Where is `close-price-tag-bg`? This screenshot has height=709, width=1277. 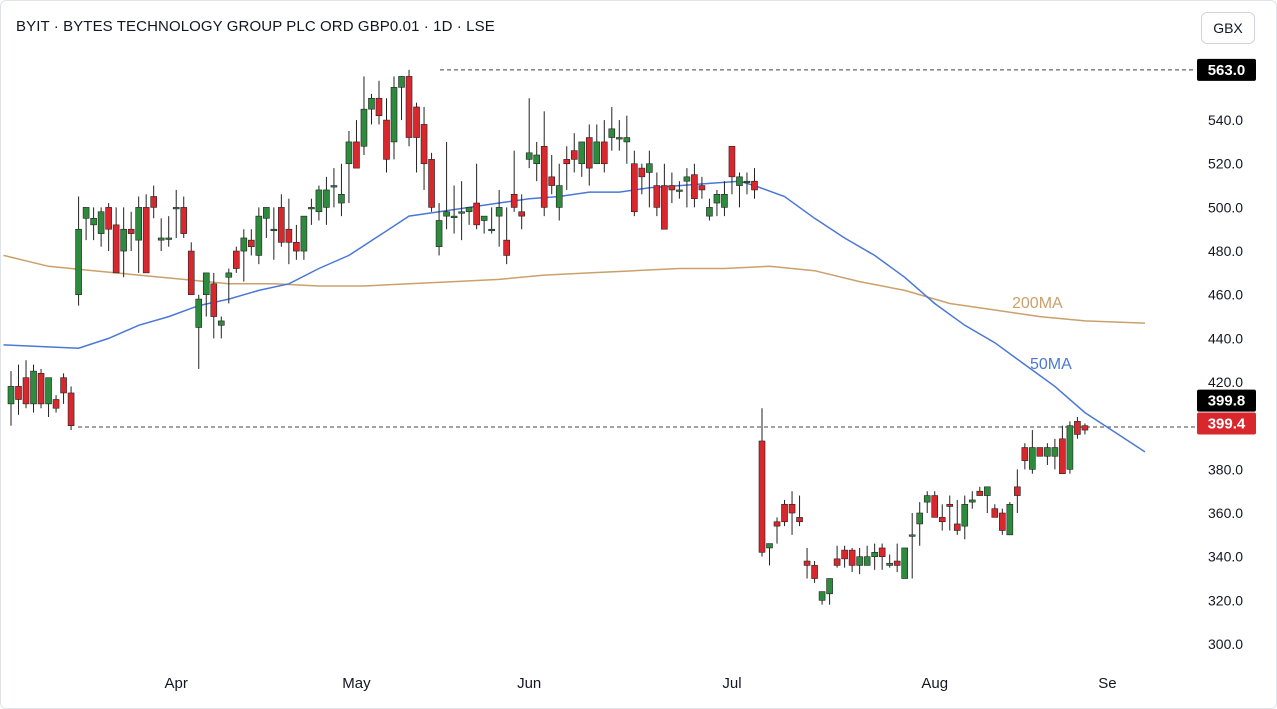
close-price-tag-bg is located at coordinates (1226, 400).